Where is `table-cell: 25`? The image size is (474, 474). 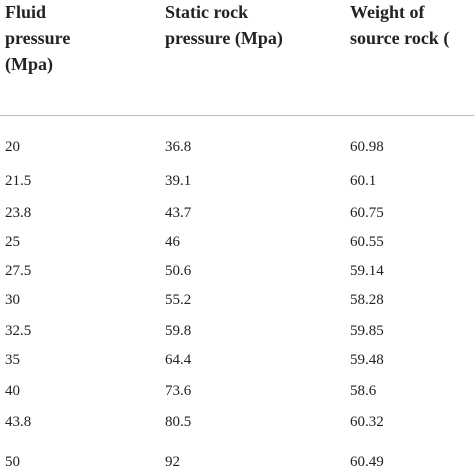 table-cell: 25 is located at coordinates (12, 242).